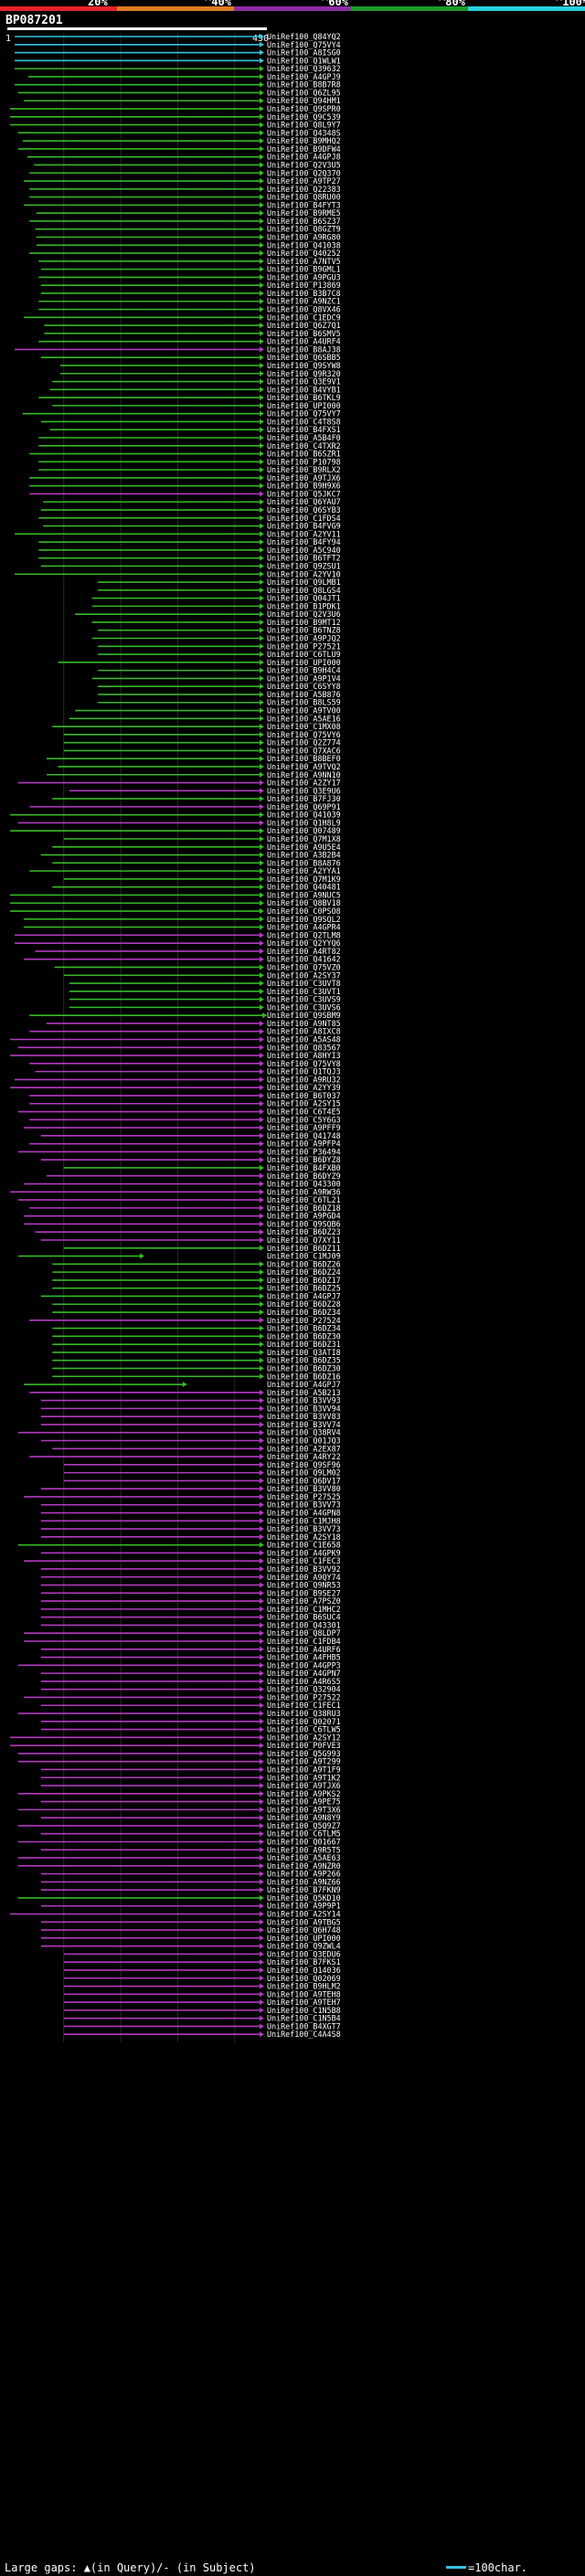  Describe the element at coordinates (304, 1176) in the screenshot. I see `hit-label: UniRef100_B6DYZ9` at that location.